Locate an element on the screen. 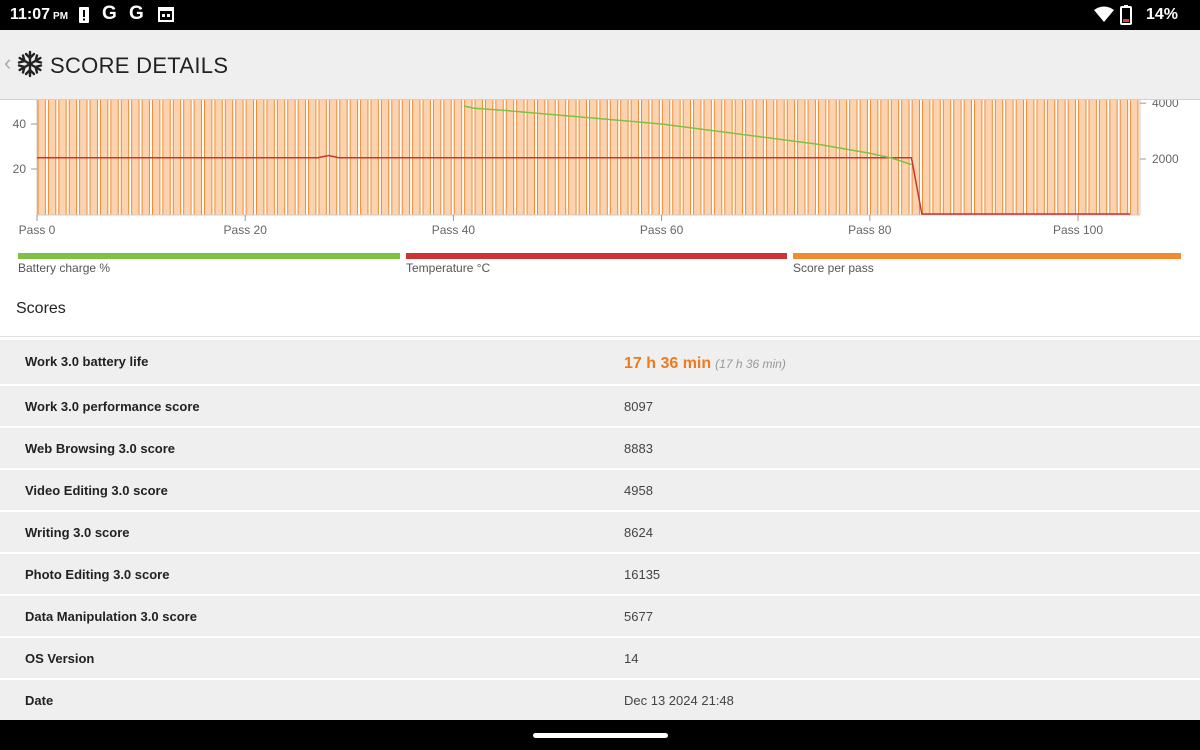 The image size is (1200, 750). score-value: 8097 is located at coordinates (638, 406).